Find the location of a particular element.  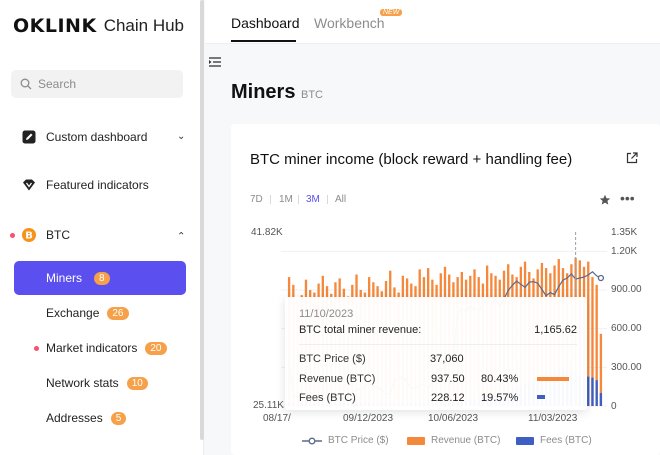

sidebar-item-label: Market indicators is located at coordinates (92, 348).